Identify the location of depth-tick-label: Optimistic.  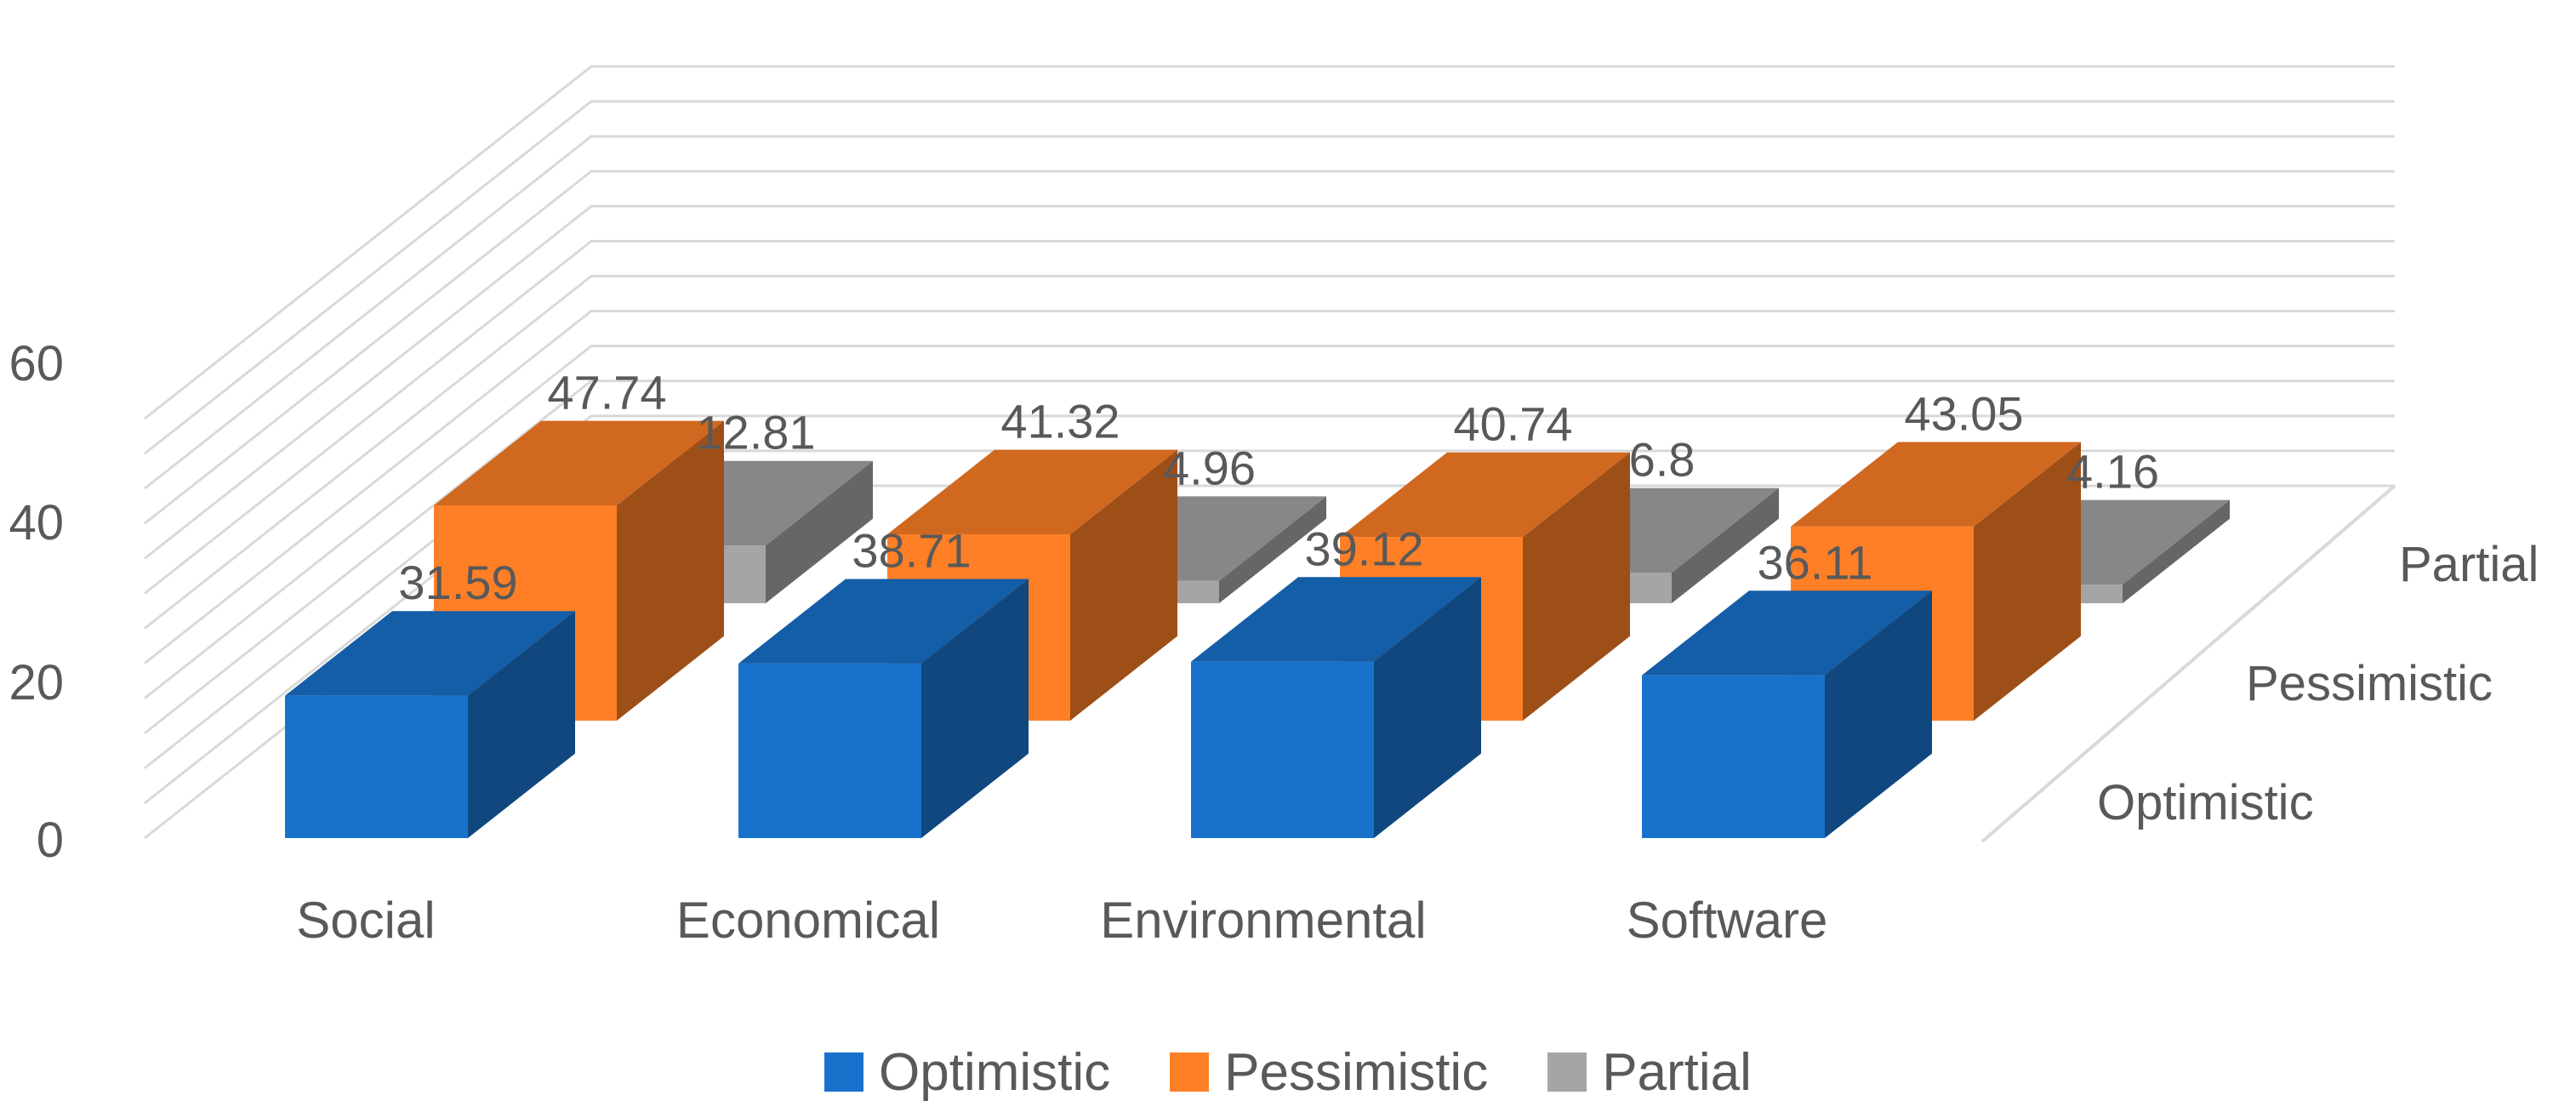
(2205, 802).